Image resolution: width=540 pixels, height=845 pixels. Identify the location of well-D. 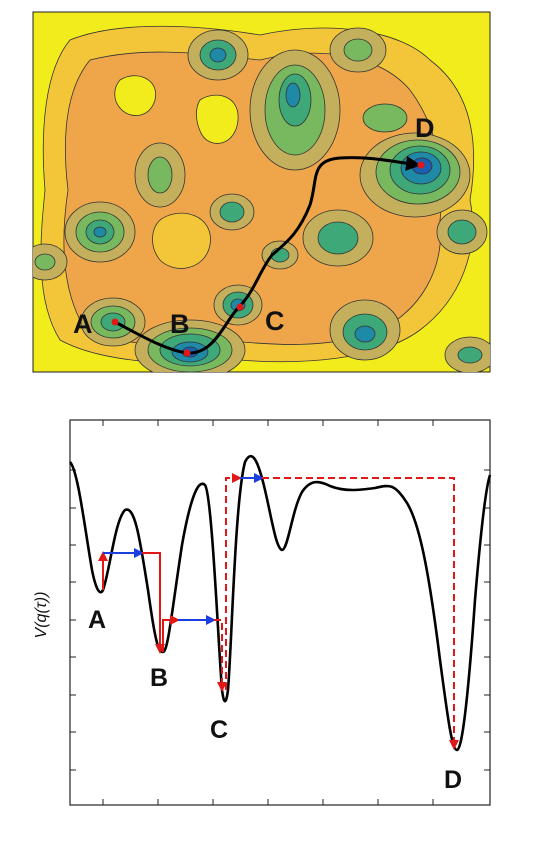
(415, 175).